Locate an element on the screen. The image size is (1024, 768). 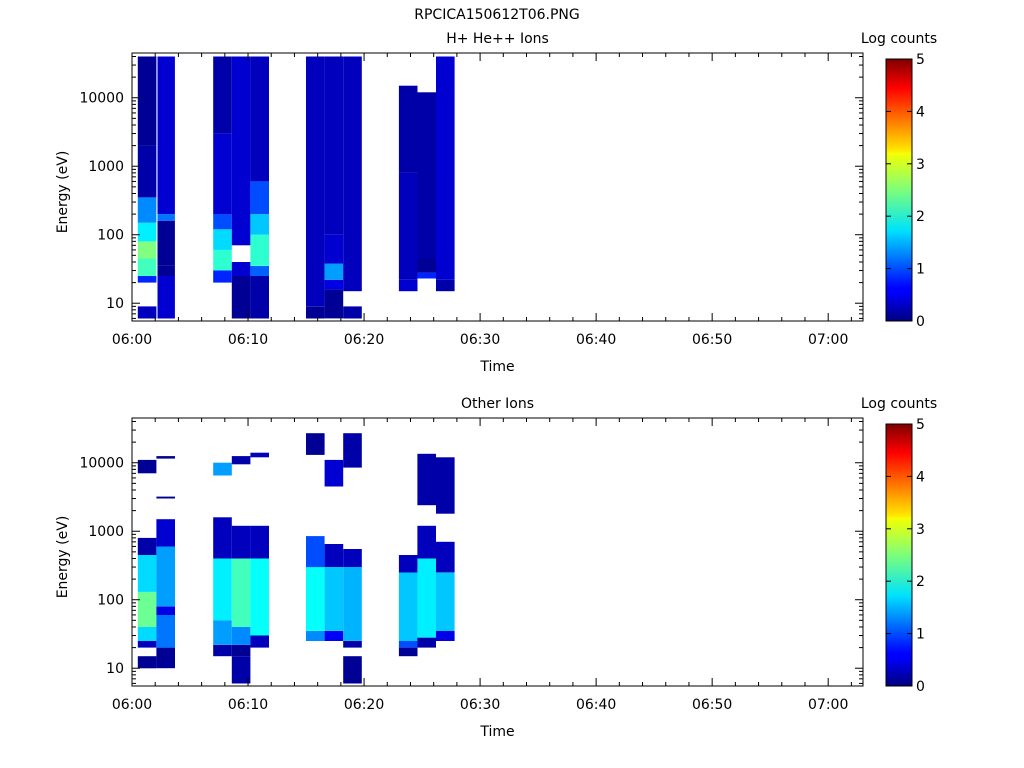
x-axis-label: Time is located at coordinates (496, 367).